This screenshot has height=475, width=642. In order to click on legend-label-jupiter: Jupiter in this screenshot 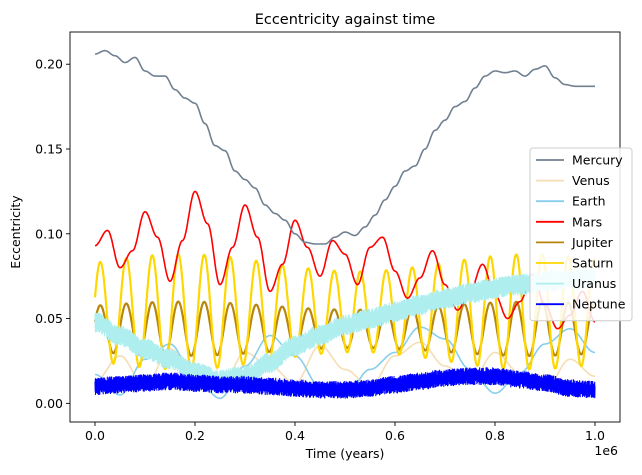, I will do `click(592, 242)`.